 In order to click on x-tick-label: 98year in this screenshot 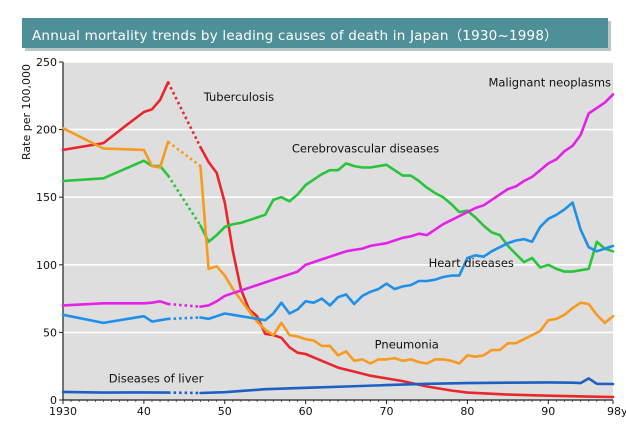, I will do `click(616, 411)`.